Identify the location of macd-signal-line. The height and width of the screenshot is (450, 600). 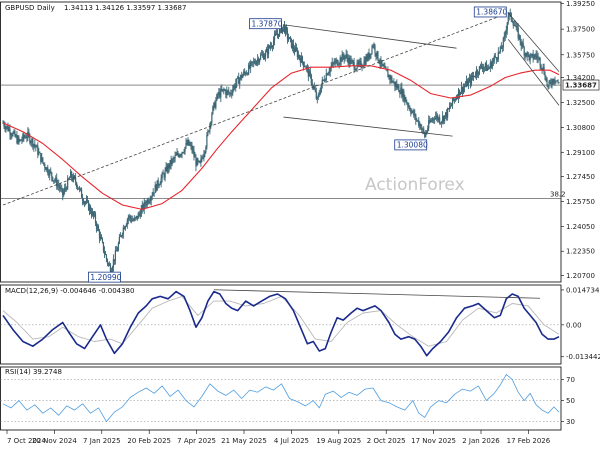
(281, 321).